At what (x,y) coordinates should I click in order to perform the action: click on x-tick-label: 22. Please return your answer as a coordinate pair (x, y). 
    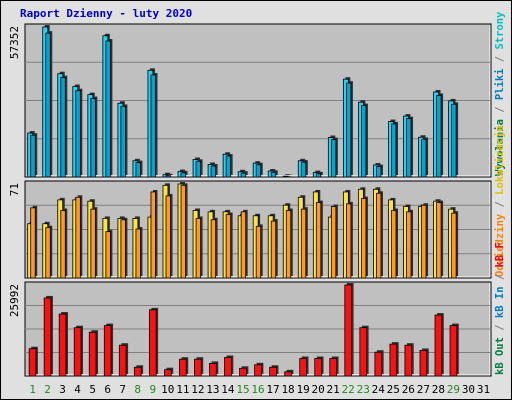
    Looking at the image, I should click on (348, 389).